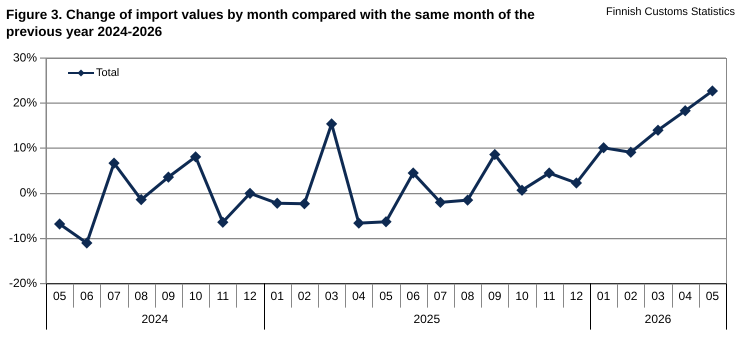  What do you see at coordinates (108, 73) in the screenshot?
I see `legend-label: Total` at bounding box center [108, 73].